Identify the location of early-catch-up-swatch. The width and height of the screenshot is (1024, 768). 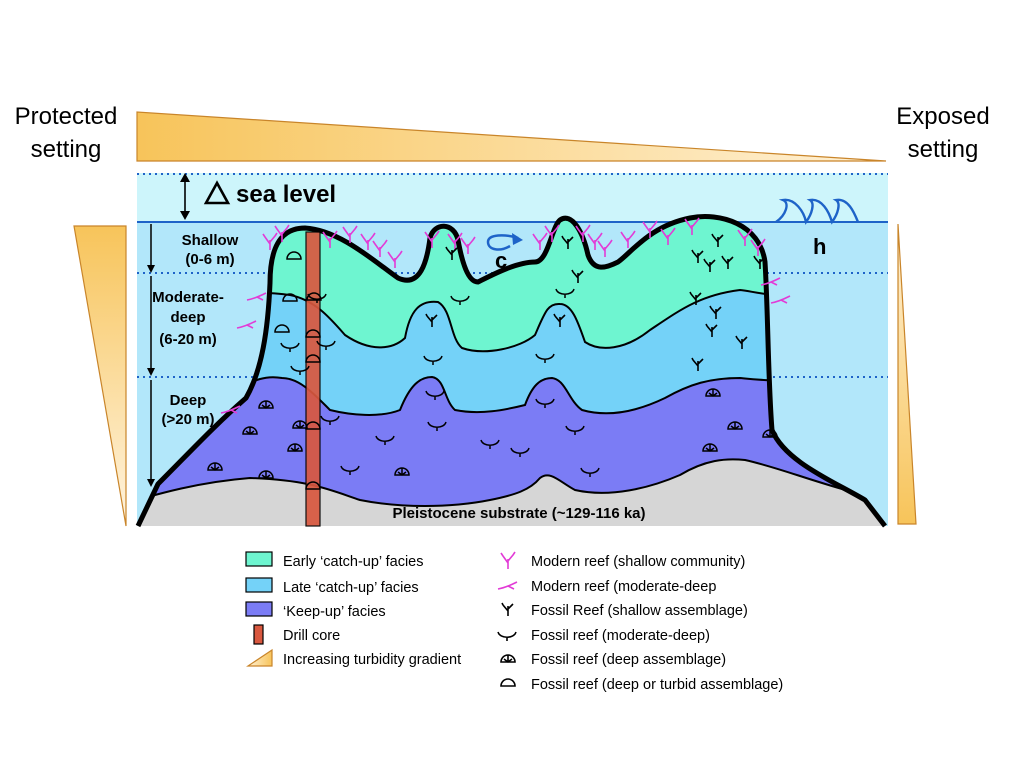
(259, 559).